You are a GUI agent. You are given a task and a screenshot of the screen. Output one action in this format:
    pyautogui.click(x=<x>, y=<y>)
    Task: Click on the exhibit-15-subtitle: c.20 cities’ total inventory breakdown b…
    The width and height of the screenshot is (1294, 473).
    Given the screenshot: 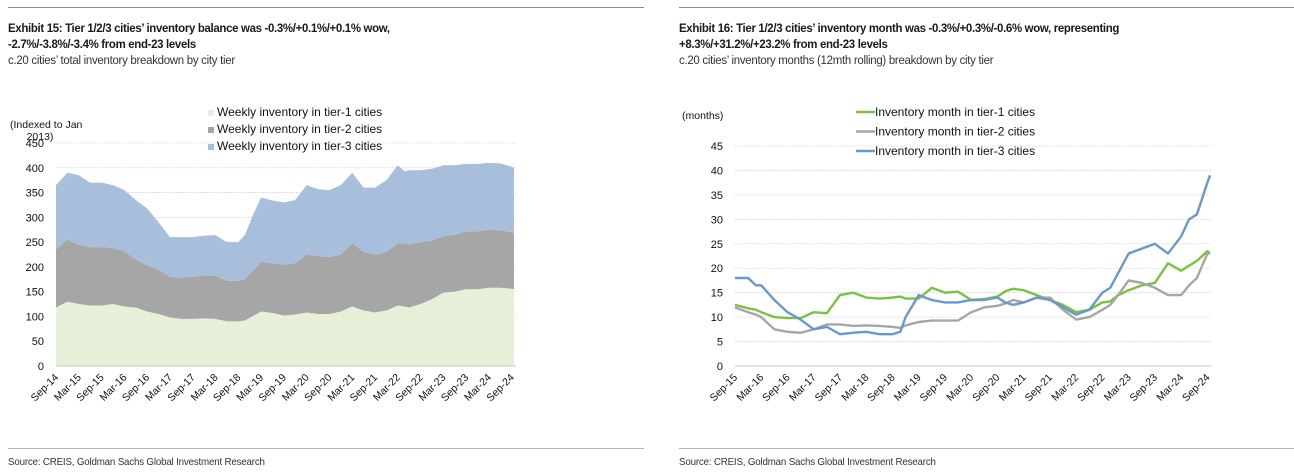 What is the action you would take?
    pyautogui.click(x=121, y=60)
    